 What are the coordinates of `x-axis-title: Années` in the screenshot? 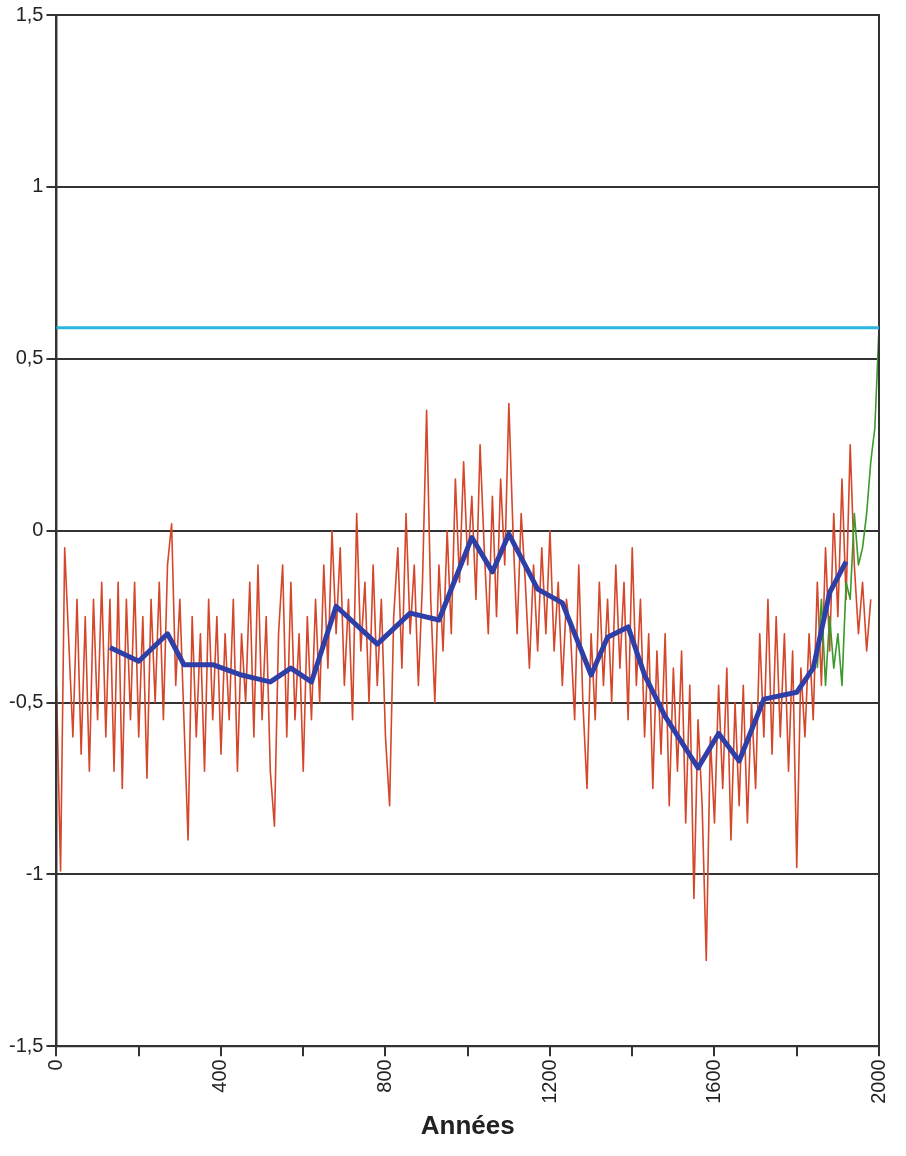 It's located at (467, 1124).